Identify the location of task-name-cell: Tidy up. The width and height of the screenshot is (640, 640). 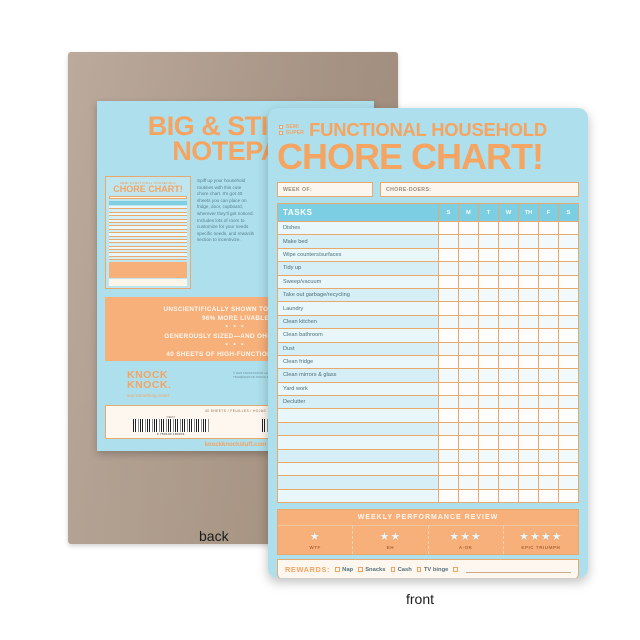
(358, 268).